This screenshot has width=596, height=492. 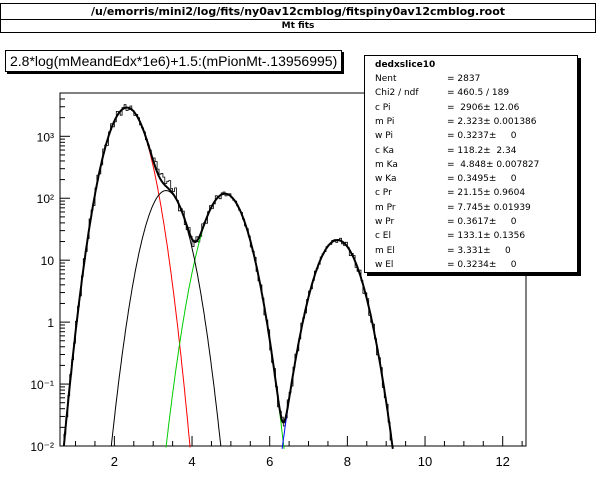 I want to click on stats-name: dedxslice10, so click(x=405, y=65).